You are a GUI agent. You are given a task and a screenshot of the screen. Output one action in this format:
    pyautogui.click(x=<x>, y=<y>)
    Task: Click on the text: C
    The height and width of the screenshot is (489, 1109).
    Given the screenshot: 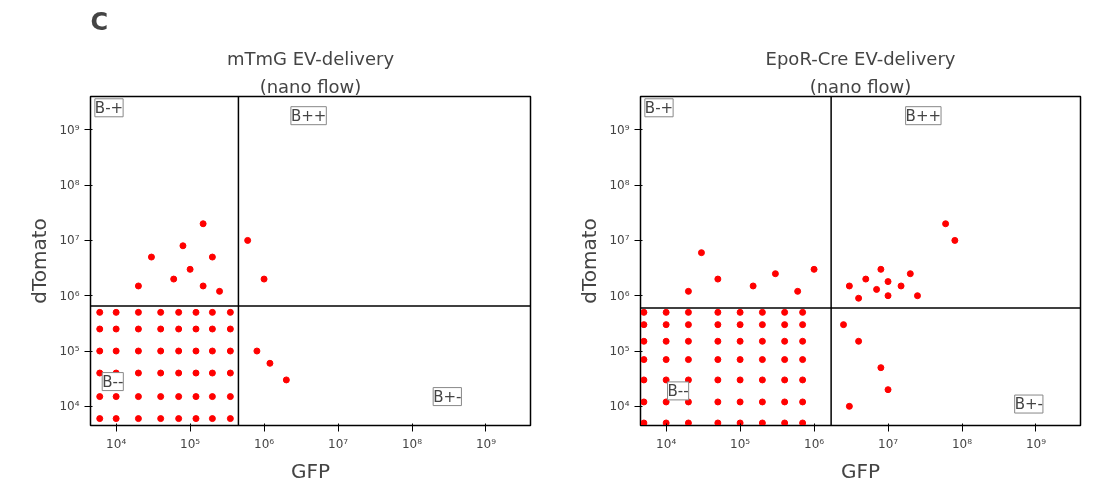 What is the action you would take?
    pyautogui.click(x=99, y=21)
    